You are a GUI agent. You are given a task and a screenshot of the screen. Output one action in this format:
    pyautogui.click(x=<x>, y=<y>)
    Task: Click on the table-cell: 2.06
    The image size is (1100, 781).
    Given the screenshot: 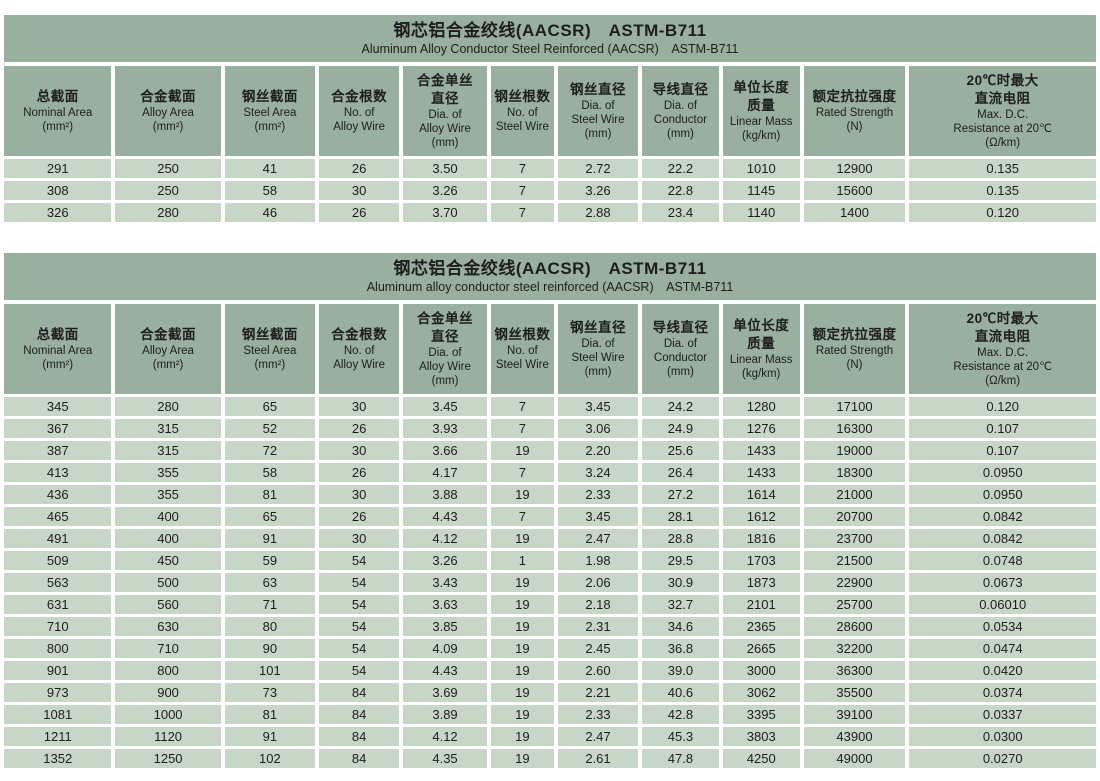 What is the action you would take?
    pyautogui.click(x=600, y=584)
    